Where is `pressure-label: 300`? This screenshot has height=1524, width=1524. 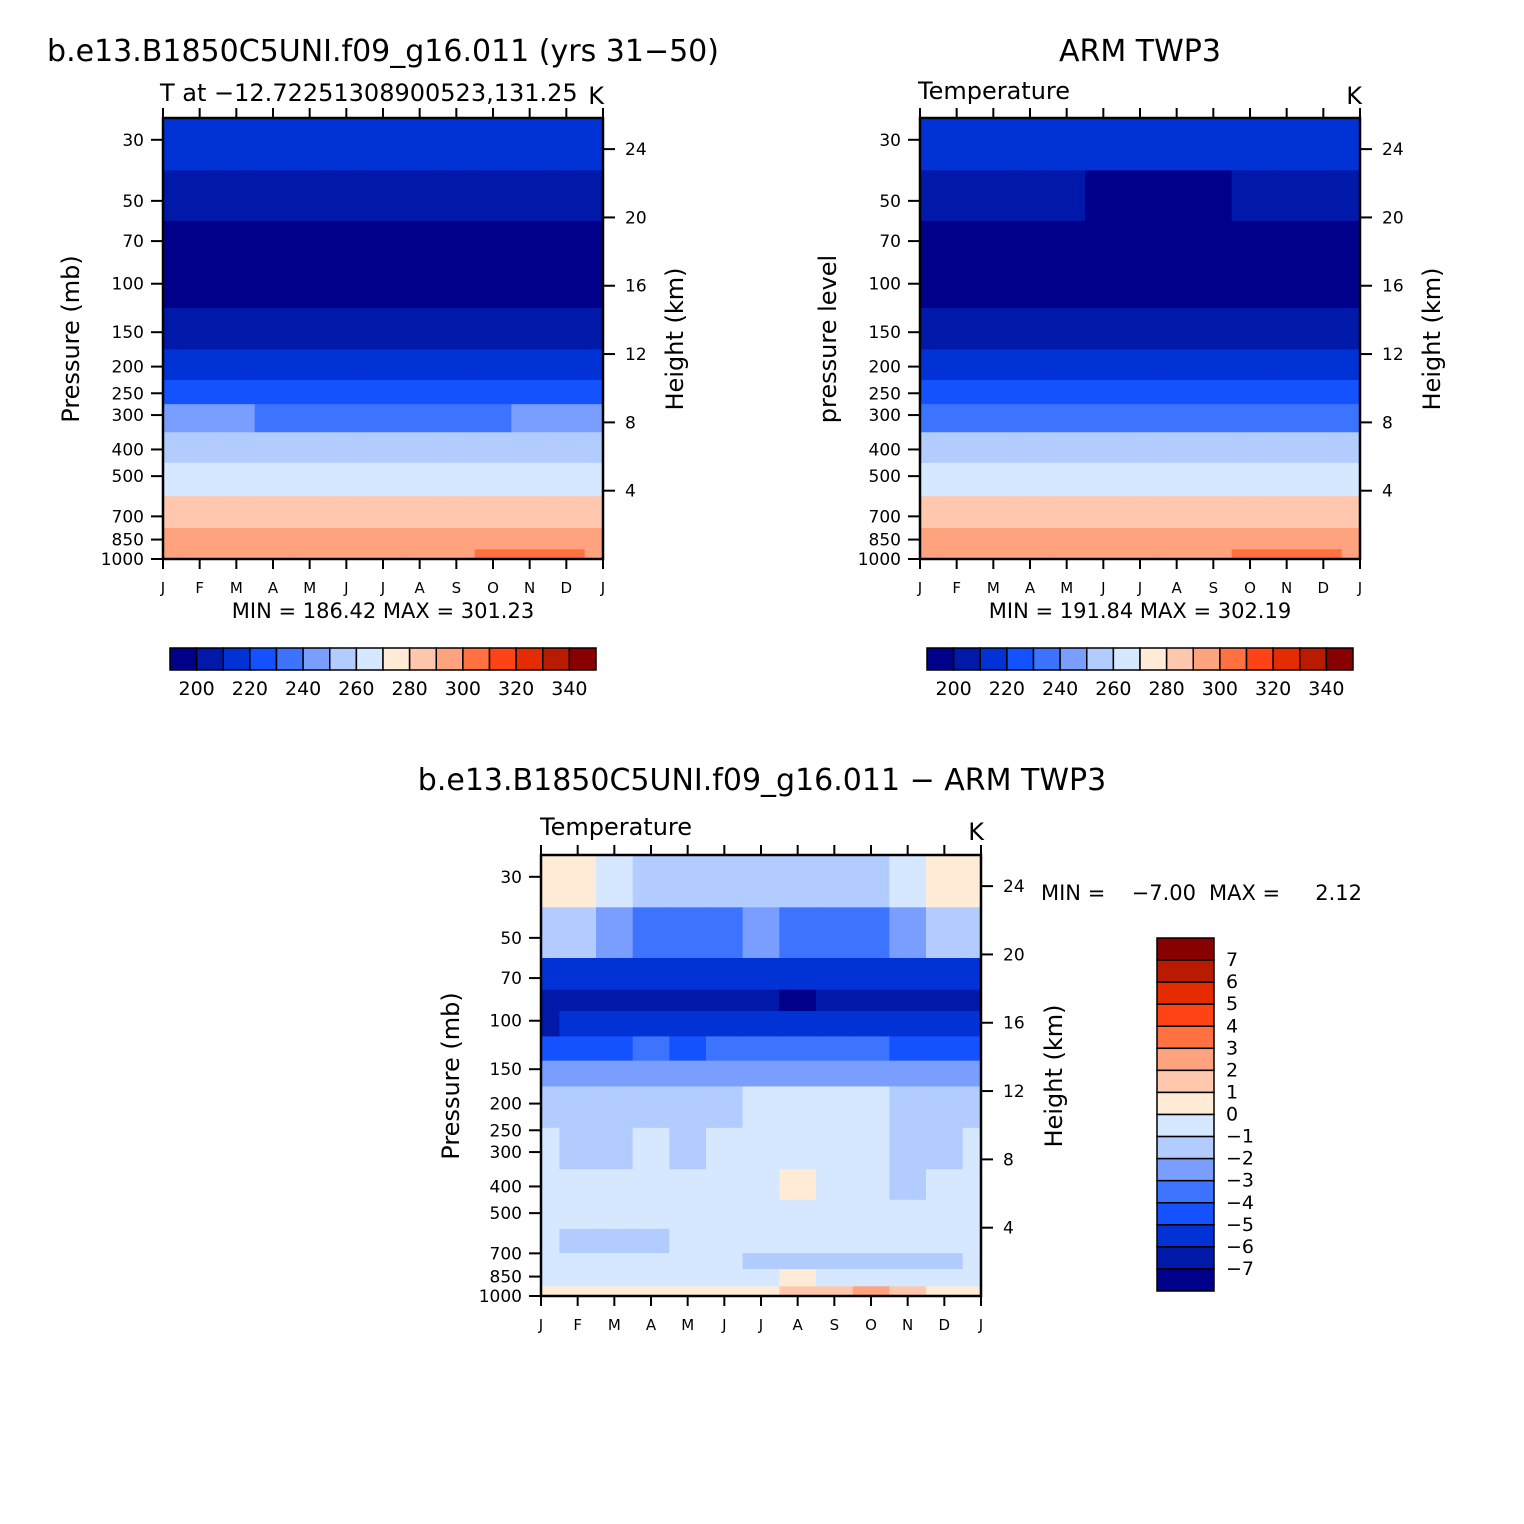 pressure-label: 300 is located at coordinates (506, 1153).